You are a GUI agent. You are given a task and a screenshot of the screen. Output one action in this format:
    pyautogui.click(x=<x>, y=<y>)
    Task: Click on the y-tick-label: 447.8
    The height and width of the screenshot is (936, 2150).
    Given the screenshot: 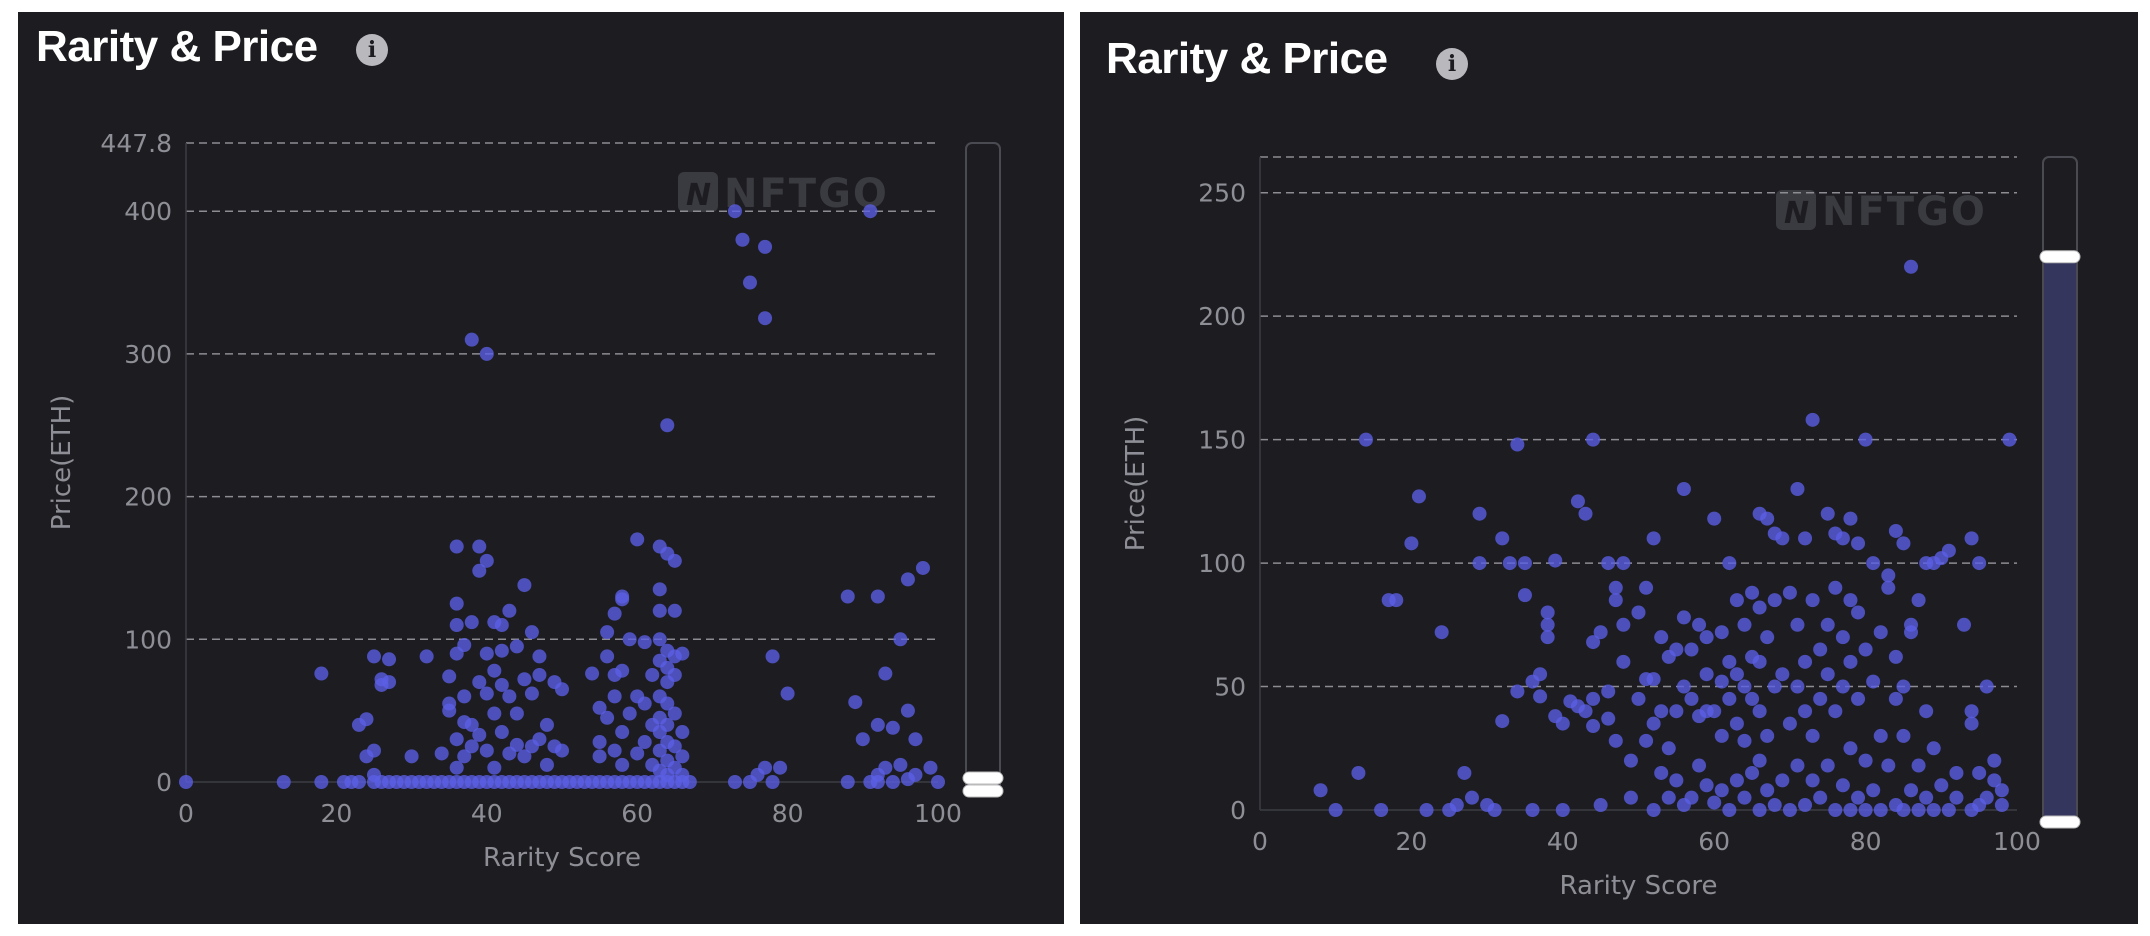 What is the action you would take?
    pyautogui.click(x=136, y=143)
    